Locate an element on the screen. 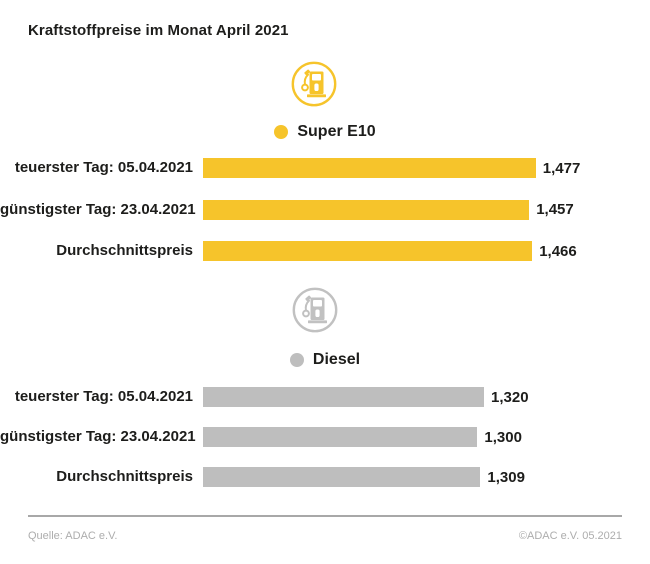 This screenshot has width=650, height=564. bar-row-super-durchschnittspreis: Durchschnittspreis 1,466 is located at coordinates (325, 251).